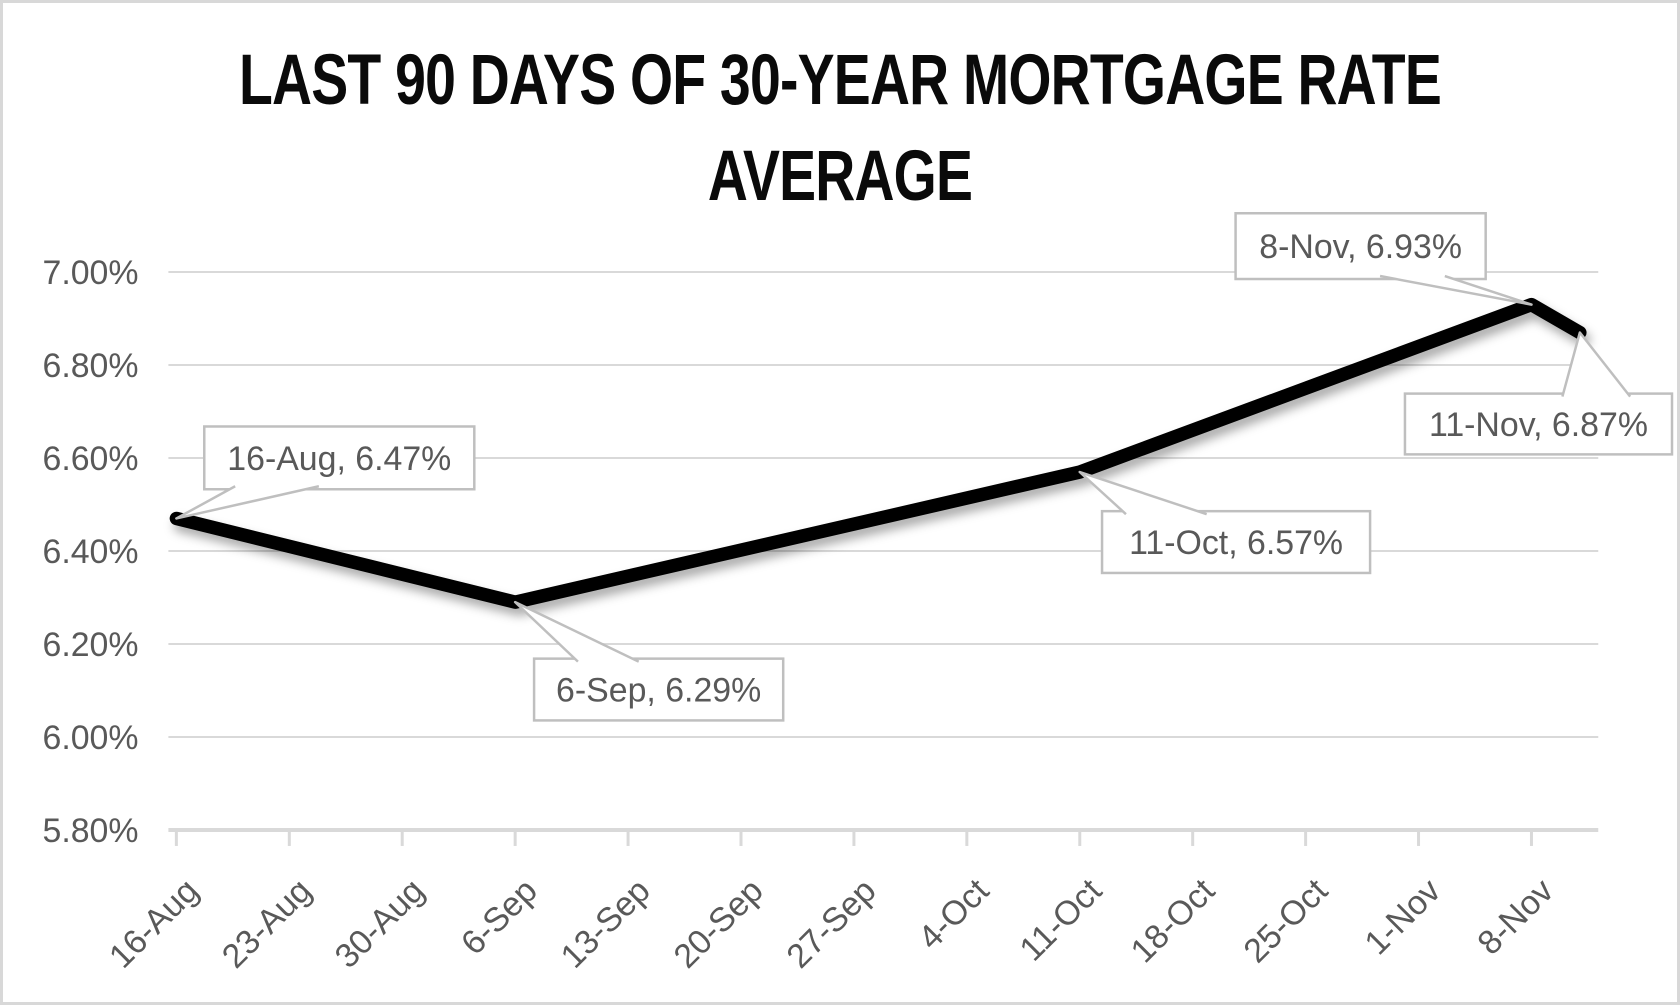 This screenshot has height=1005, width=1680. What do you see at coordinates (380, 924) in the screenshot?
I see `x-axis-tick-label: 30-Aug` at bounding box center [380, 924].